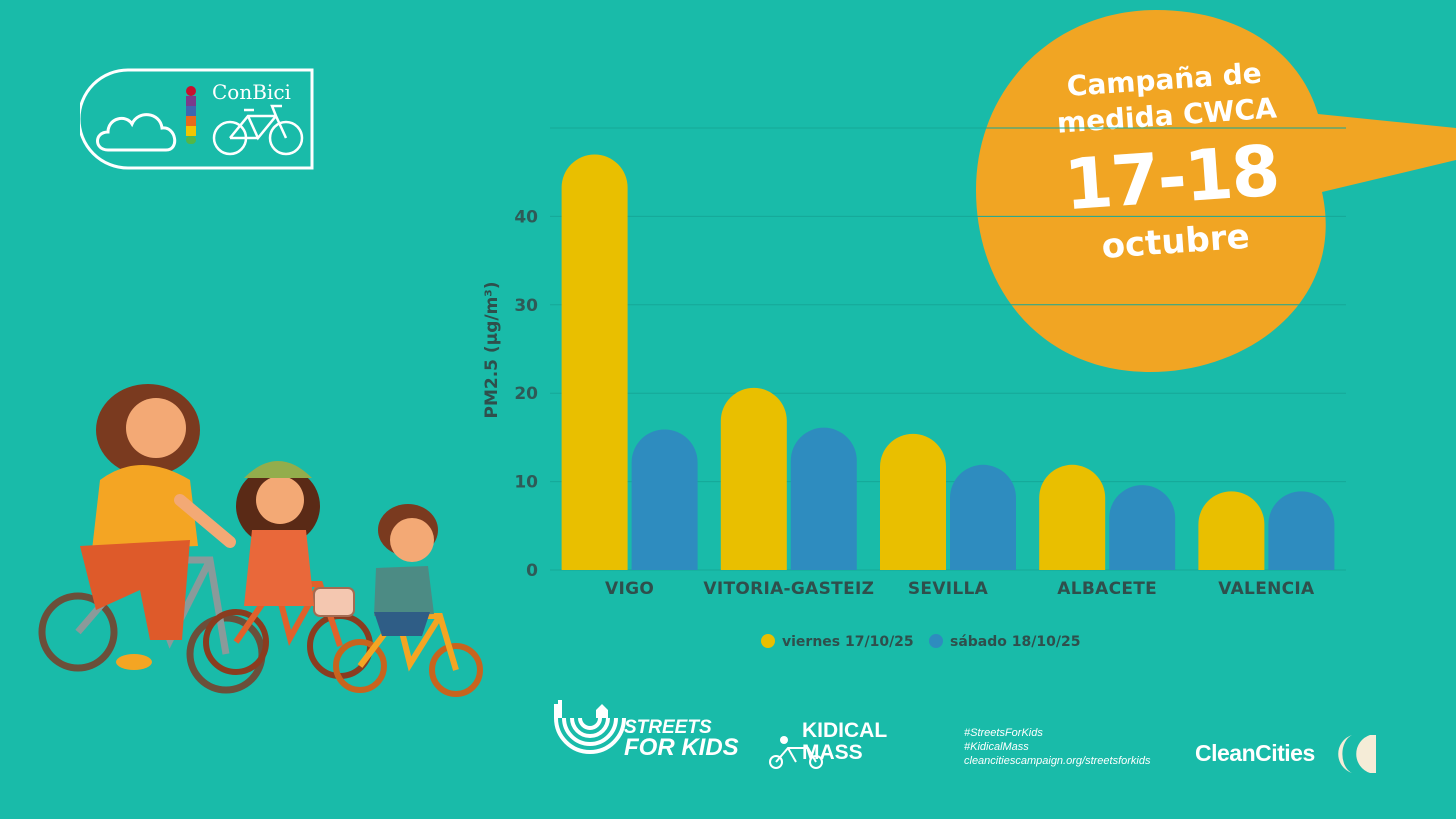  Describe the element at coordinates (845, 730) in the screenshot. I see `kidical-line1: KIDICAL` at that location.